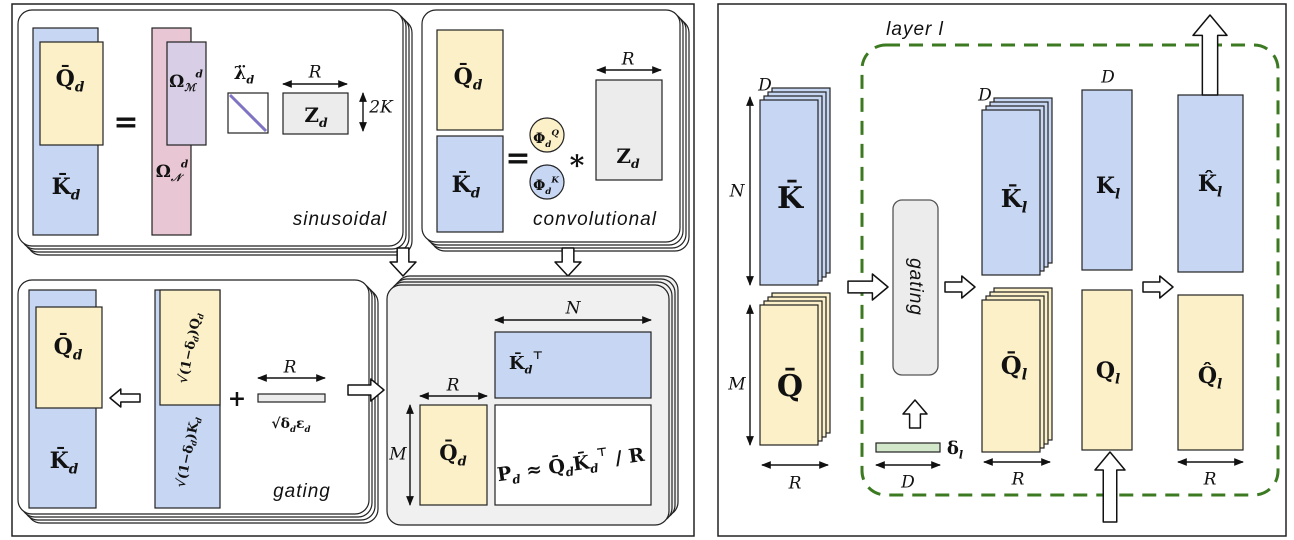 The image size is (1294, 540). What do you see at coordinates (340, 219) in the screenshot?
I see `panel-caption: sinusoidal` at bounding box center [340, 219].